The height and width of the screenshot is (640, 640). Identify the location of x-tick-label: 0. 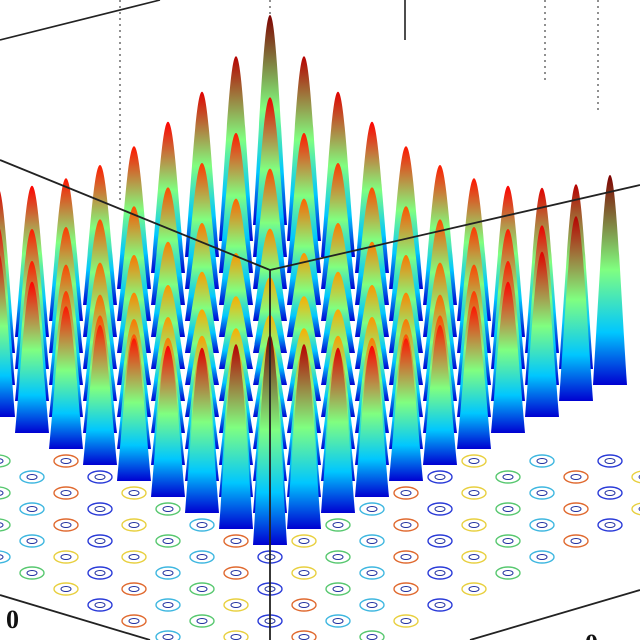
(12, 619).